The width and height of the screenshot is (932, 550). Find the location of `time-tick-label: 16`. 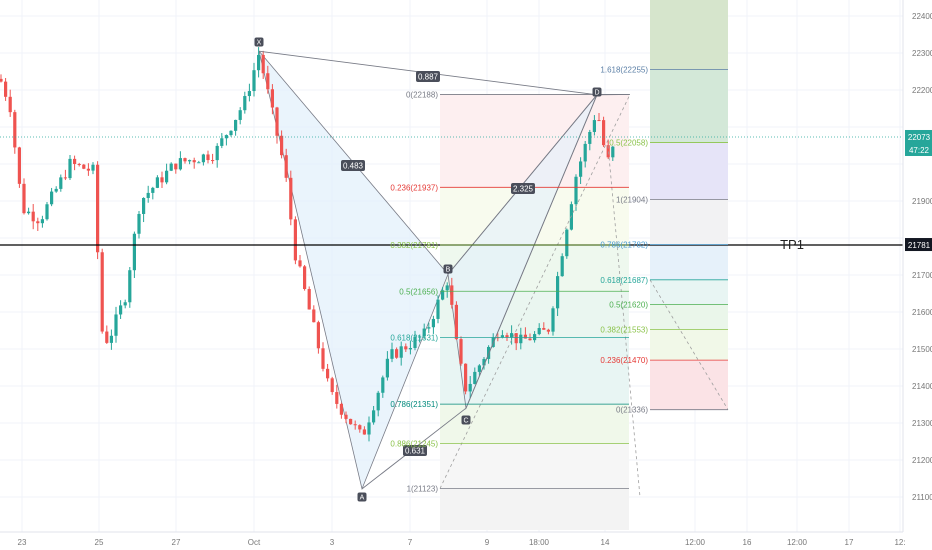

time-tick-label: 16 is located at coordinates (747, 542).